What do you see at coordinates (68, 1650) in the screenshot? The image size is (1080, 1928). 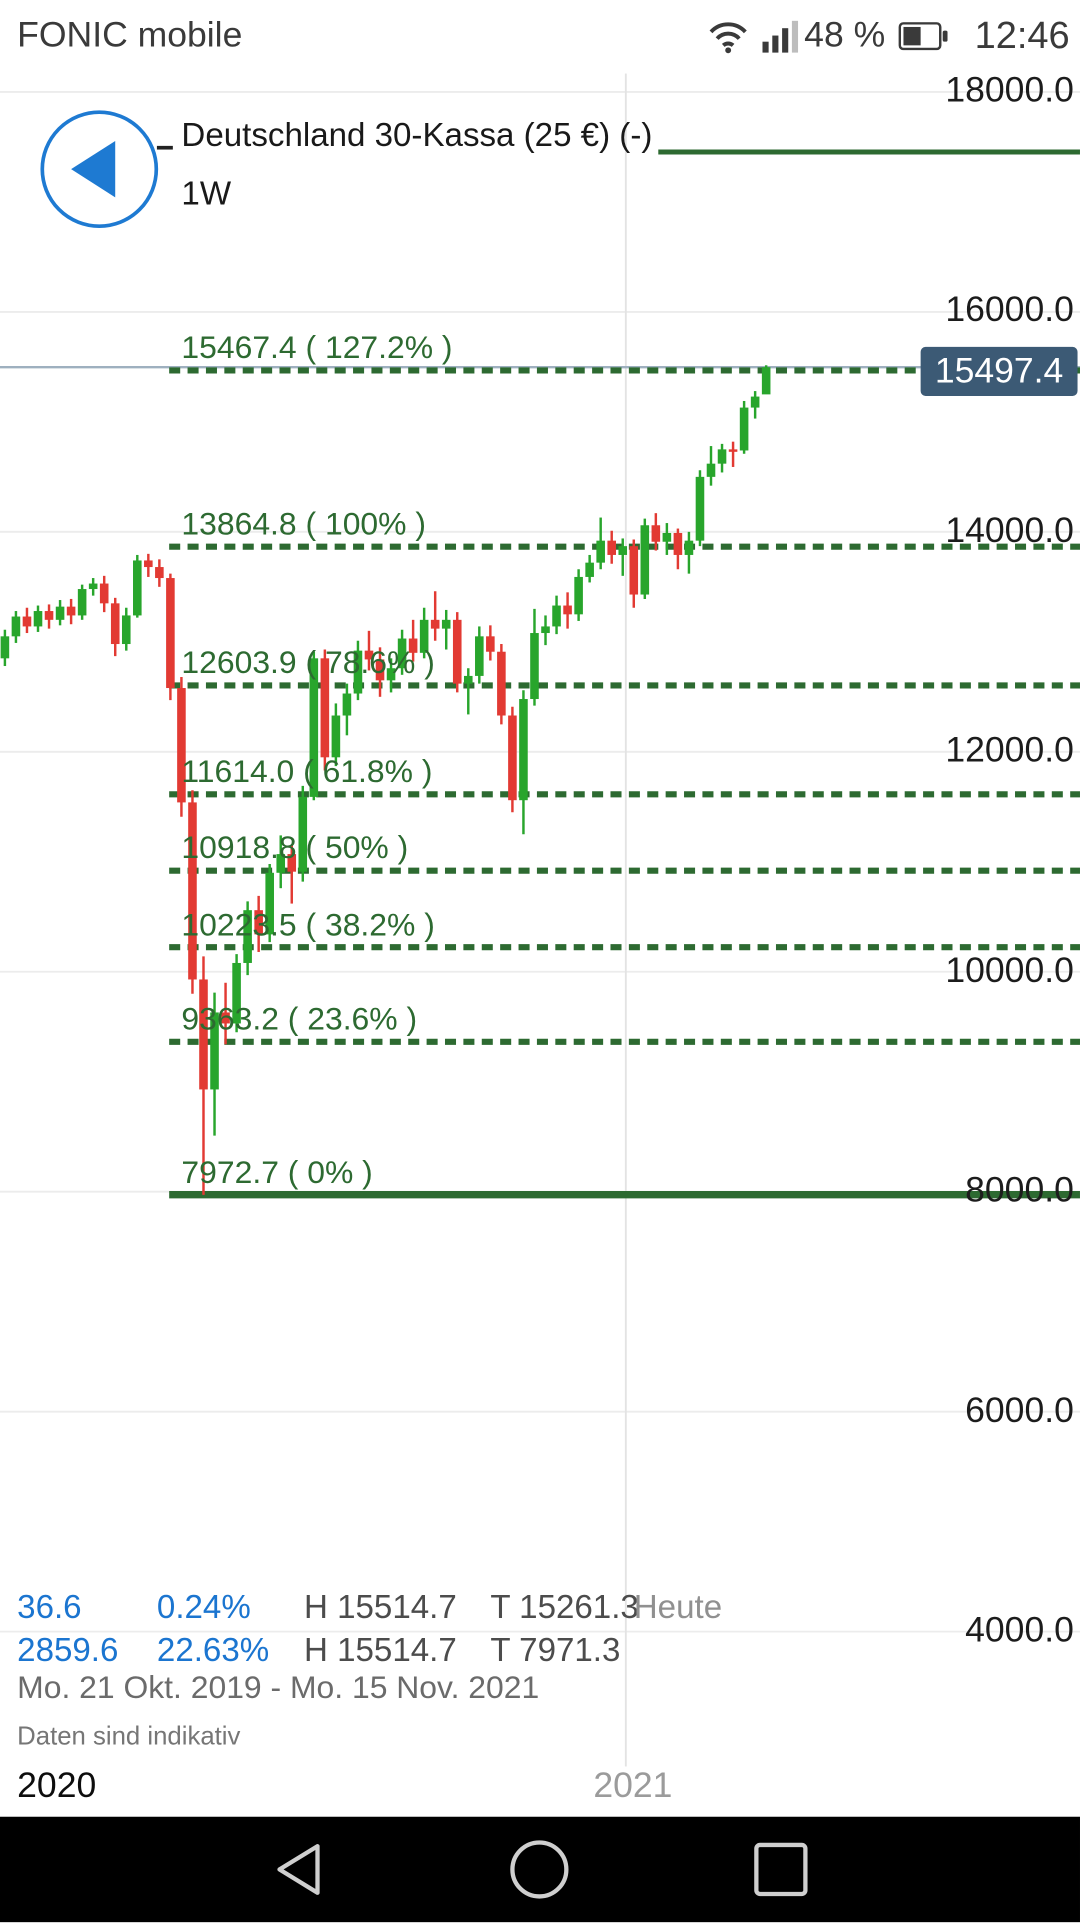 I see `range-change: 2859.6` at bounding box center [68, 1650].